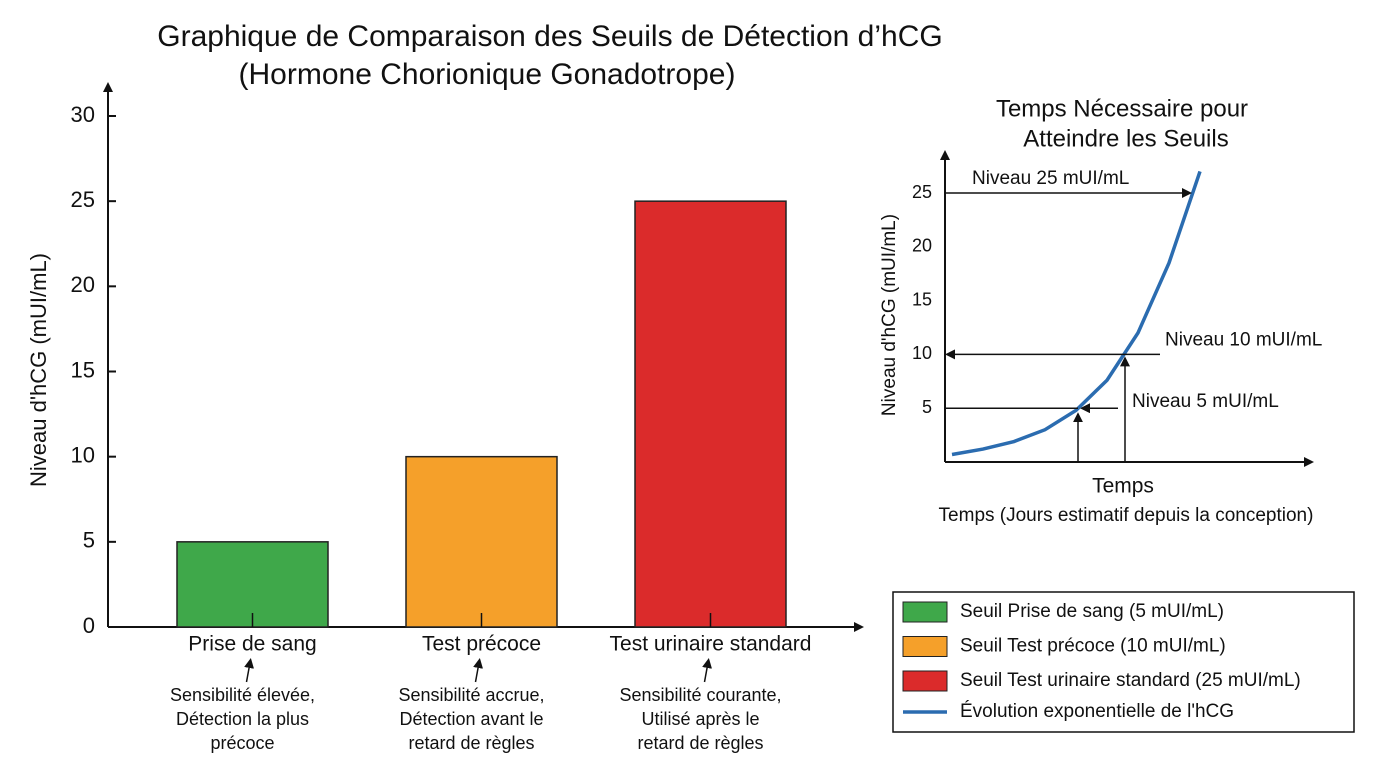 This screenshot has height=768, width=1376. I want to click on line-series, so click(1076, 313).